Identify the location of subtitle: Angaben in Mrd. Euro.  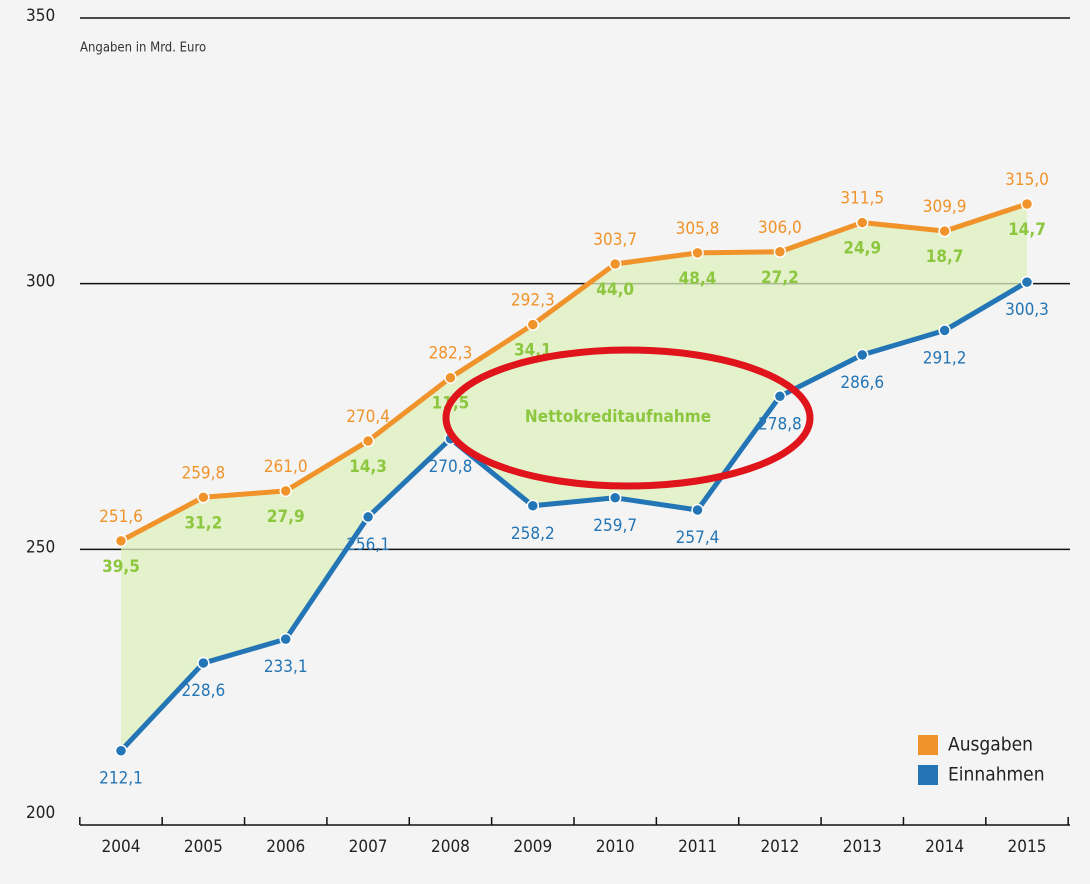
(143, 48).